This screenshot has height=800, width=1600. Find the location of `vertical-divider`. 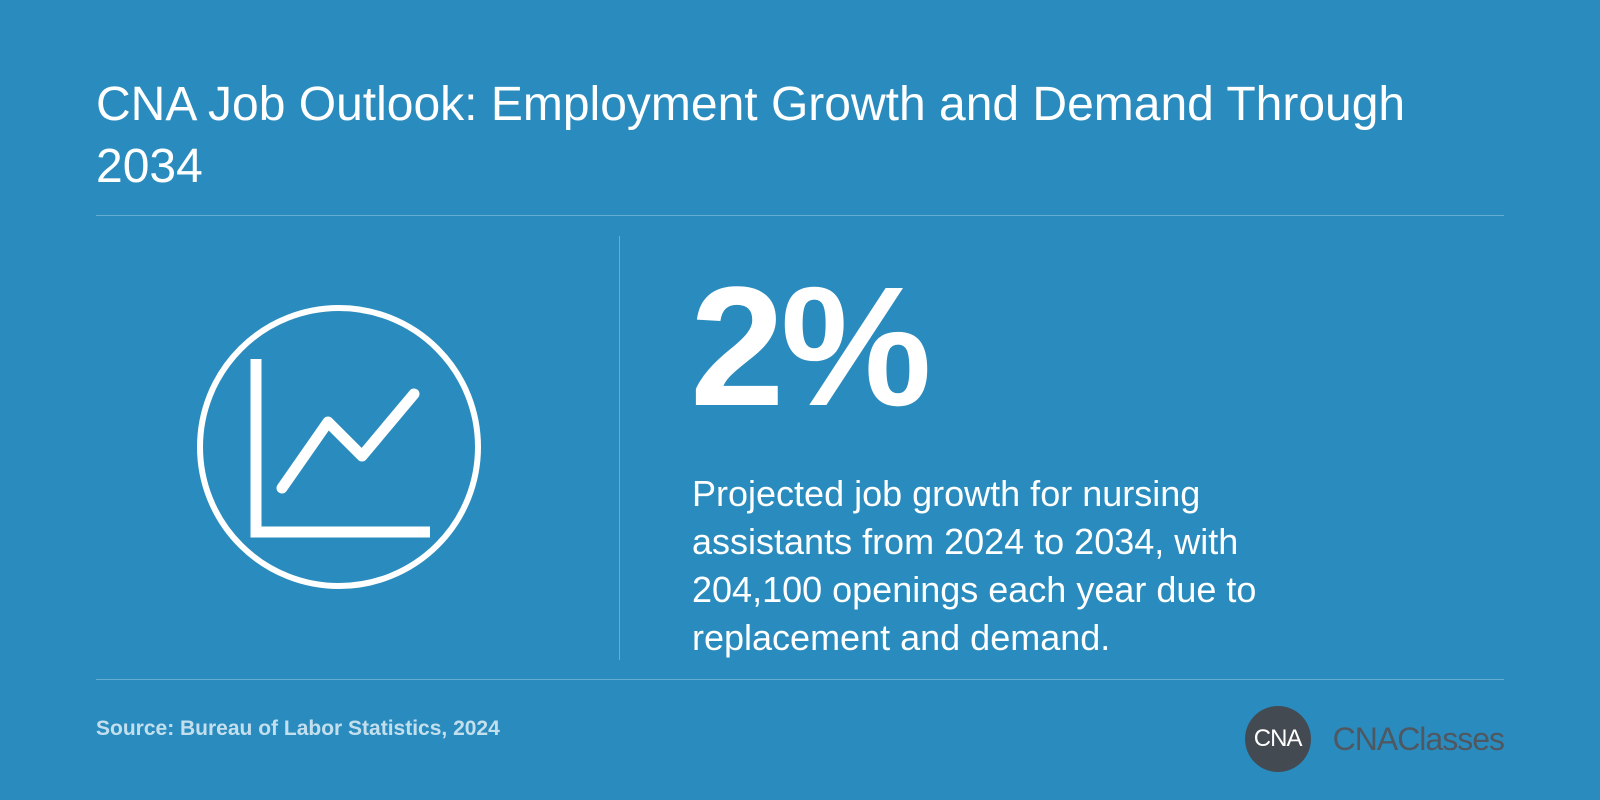

vertical-divider is located at coordinates (619, 448).